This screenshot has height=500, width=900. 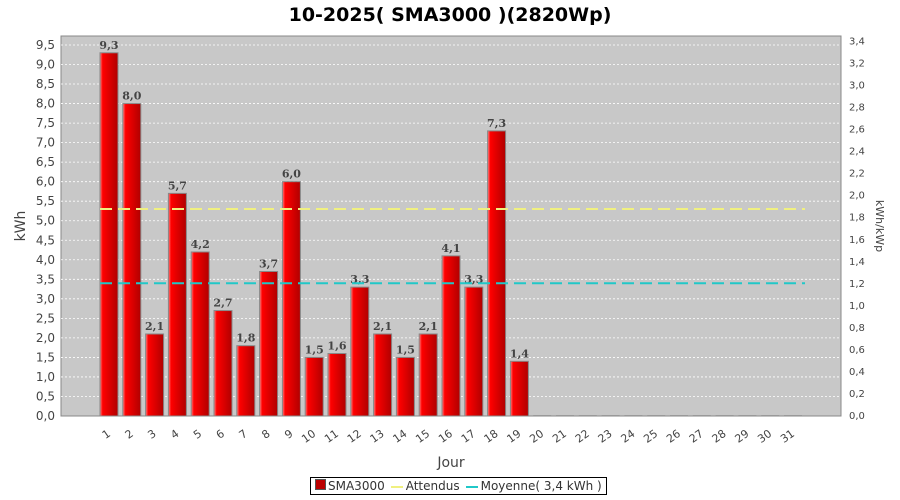 I want to click on y2-tick-label: 2,4, so click(x=857, y=152).